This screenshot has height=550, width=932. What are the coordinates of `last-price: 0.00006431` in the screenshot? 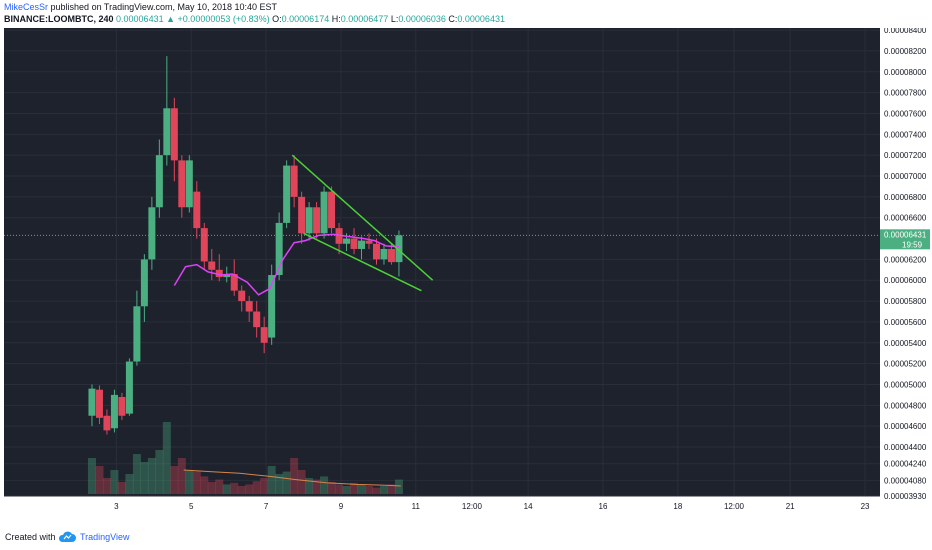 It's located at (140, 19).